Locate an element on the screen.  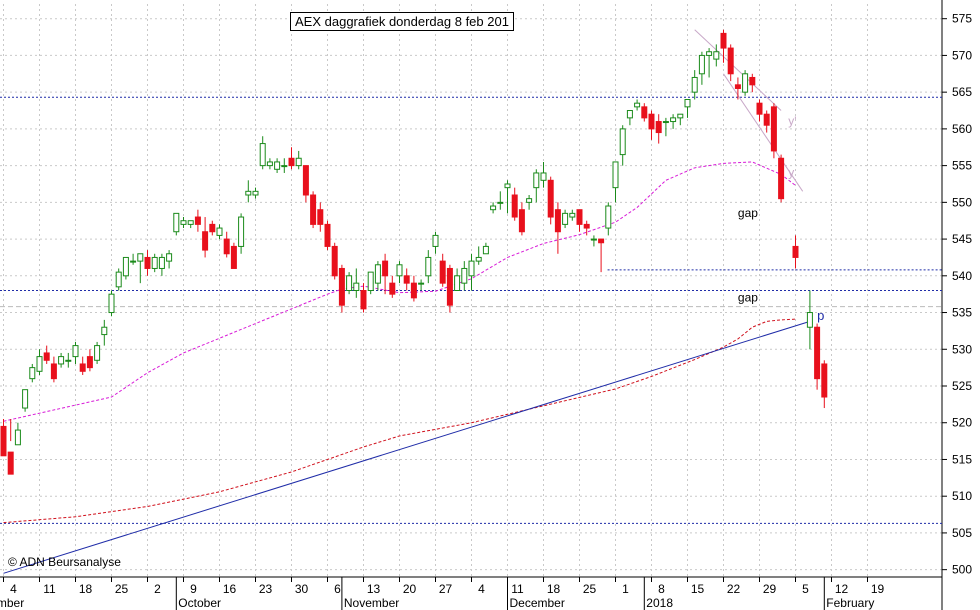
month-label: November is located at coordinates (371, 603).